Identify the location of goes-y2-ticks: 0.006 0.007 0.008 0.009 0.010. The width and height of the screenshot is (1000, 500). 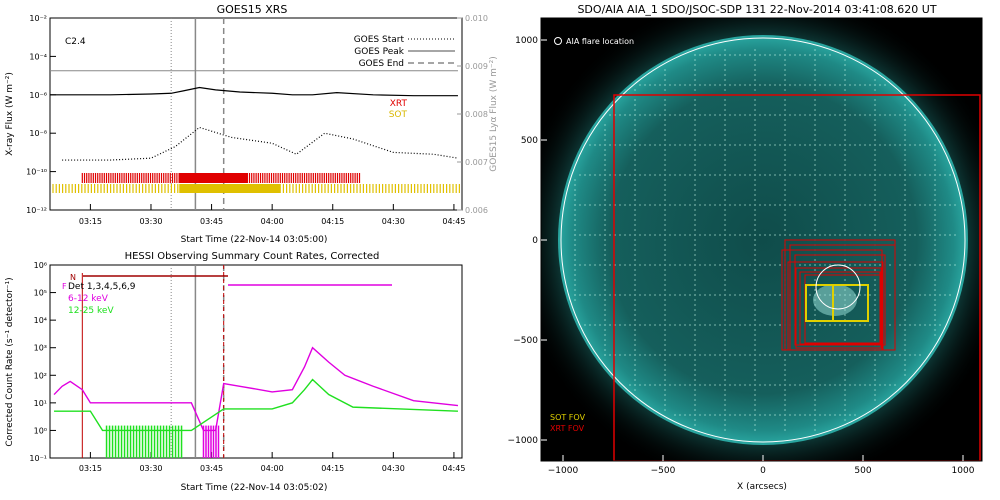
(472, 114).